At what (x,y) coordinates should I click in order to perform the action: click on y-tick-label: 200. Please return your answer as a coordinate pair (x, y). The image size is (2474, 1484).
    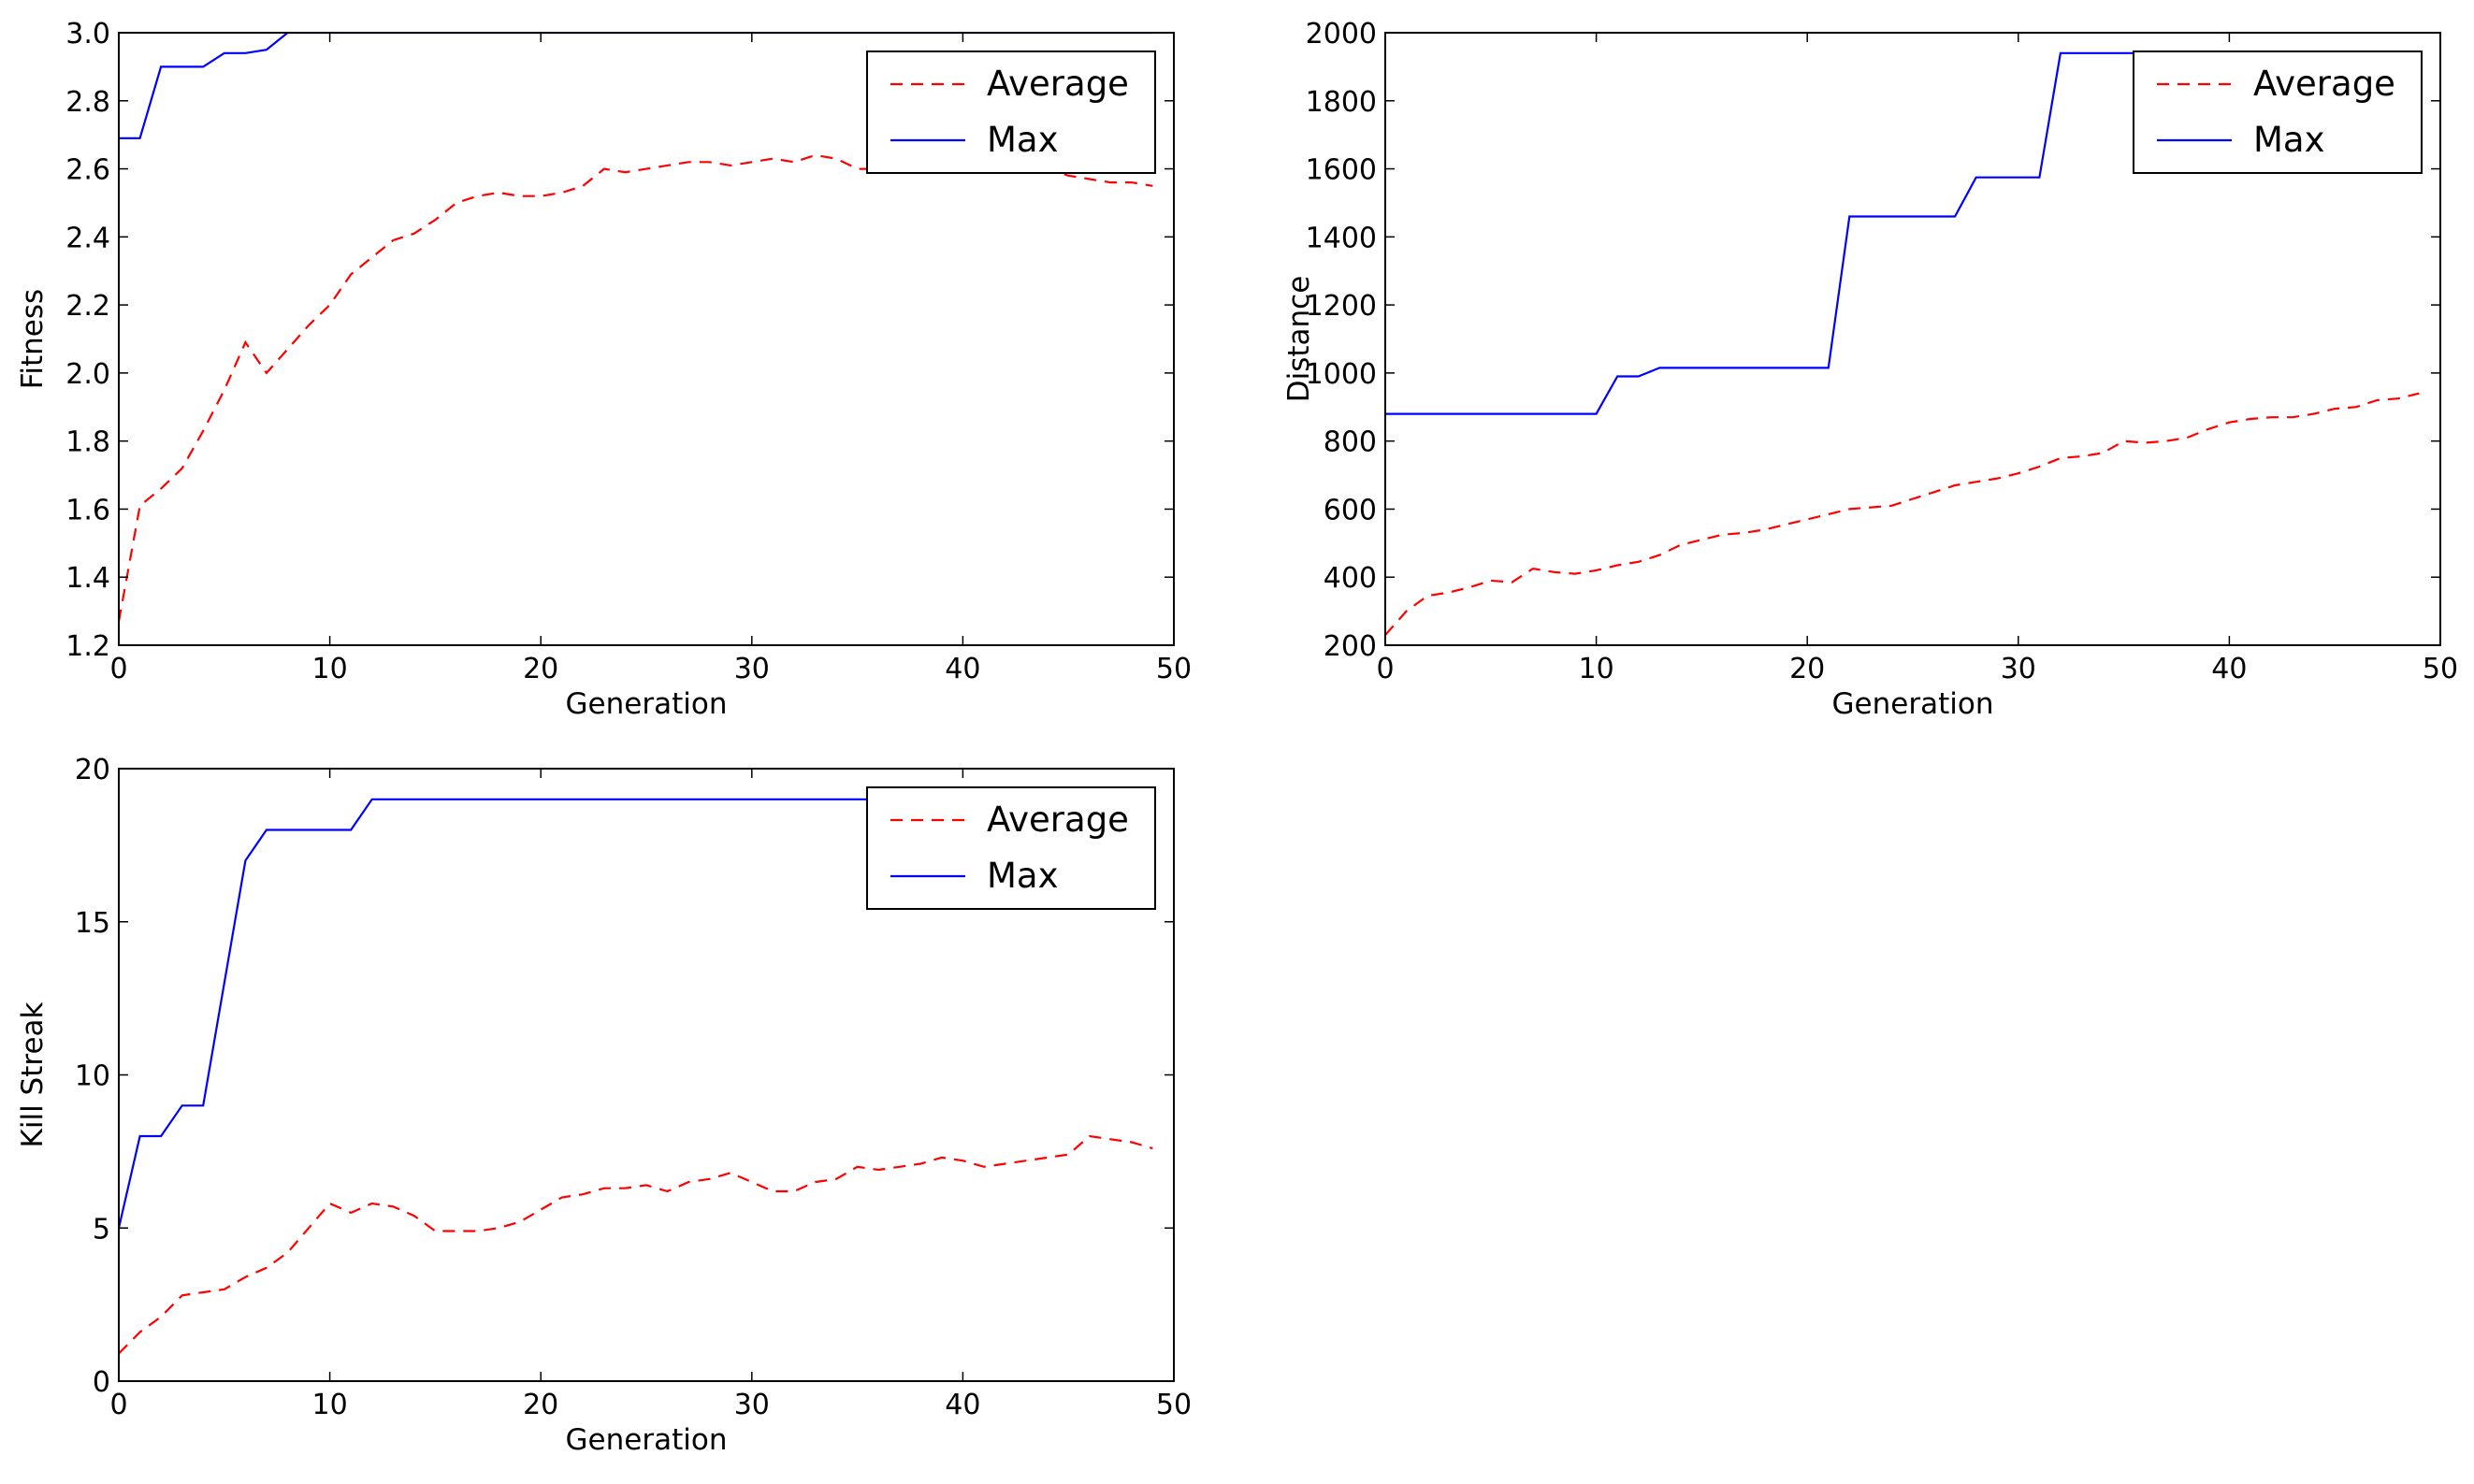
    Looking at the image, I should click on (1350, 646).